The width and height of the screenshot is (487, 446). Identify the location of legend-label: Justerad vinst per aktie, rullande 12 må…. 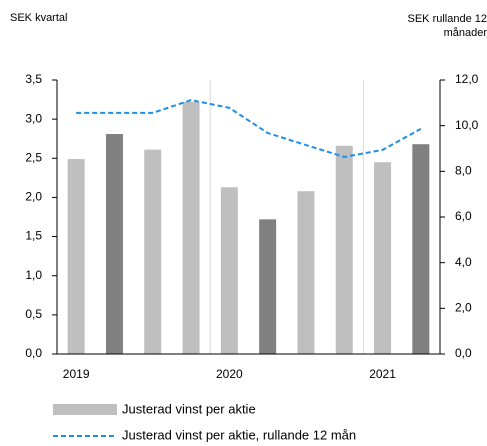
(239, 434).